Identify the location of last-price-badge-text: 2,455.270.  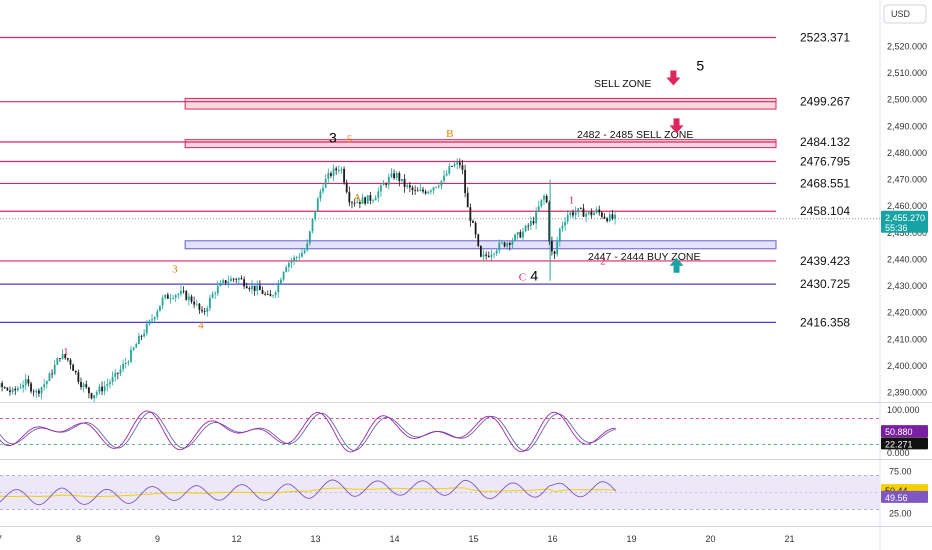
(905, 218).